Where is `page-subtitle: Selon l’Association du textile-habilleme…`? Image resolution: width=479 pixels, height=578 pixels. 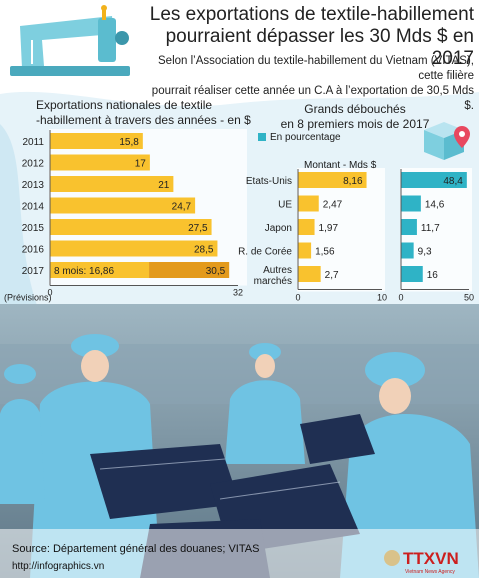
page-subtitle: Selon l’Association du textile-habilleme… is located at coordinates (312, 84).